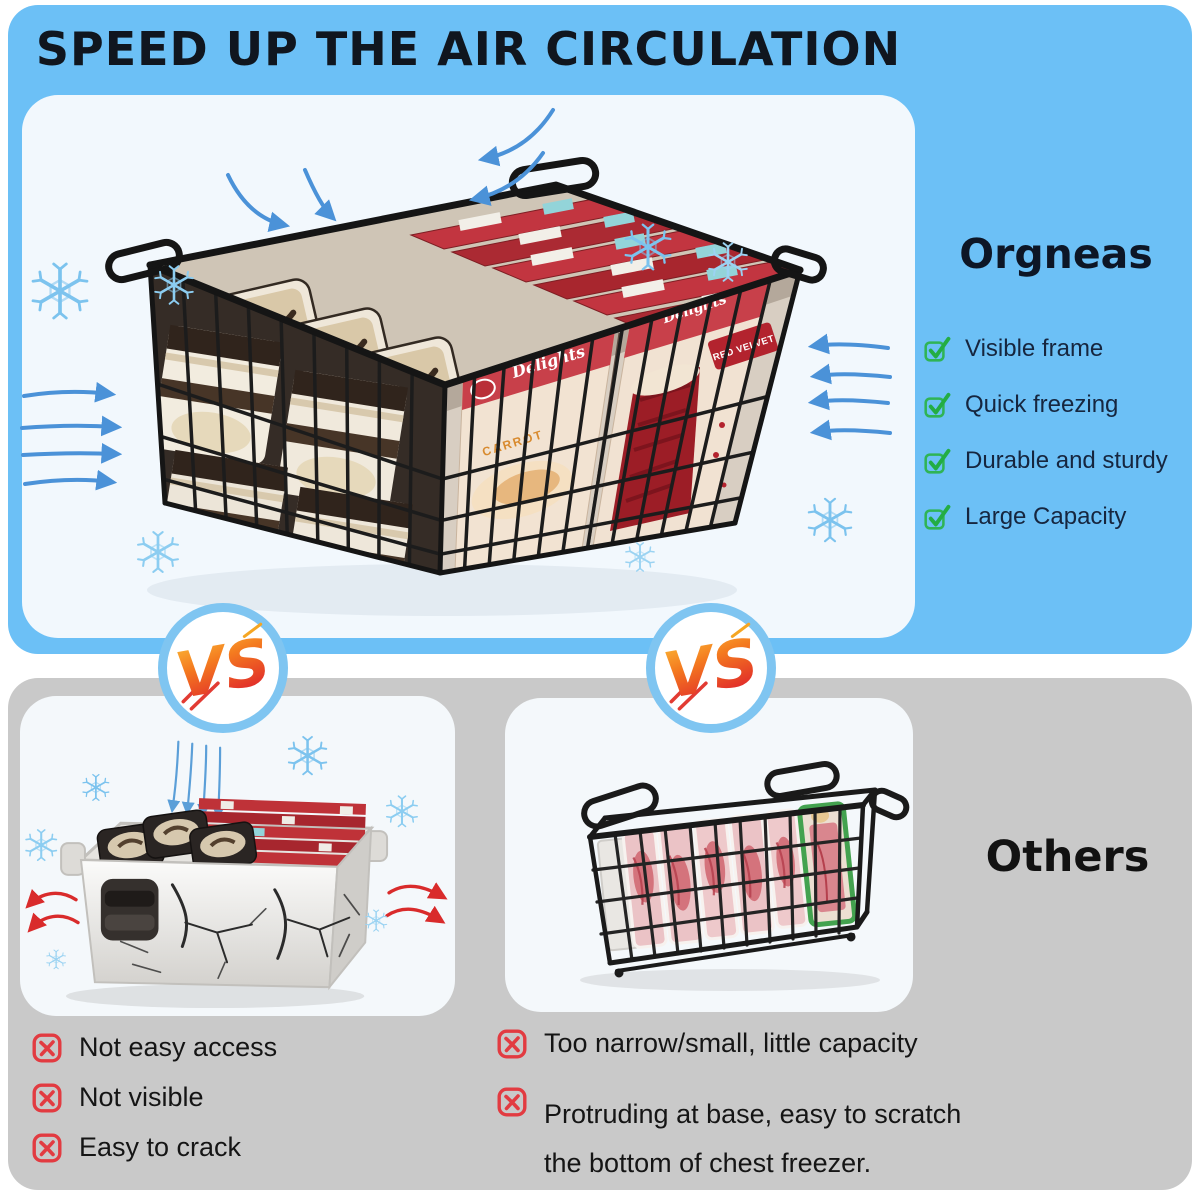 This screenshot has width=1200, height=1197. What do you see at coordinates (236, 872) in the screenshot?
I see `cracked-bin-photo` at bounding box center [236, 872].